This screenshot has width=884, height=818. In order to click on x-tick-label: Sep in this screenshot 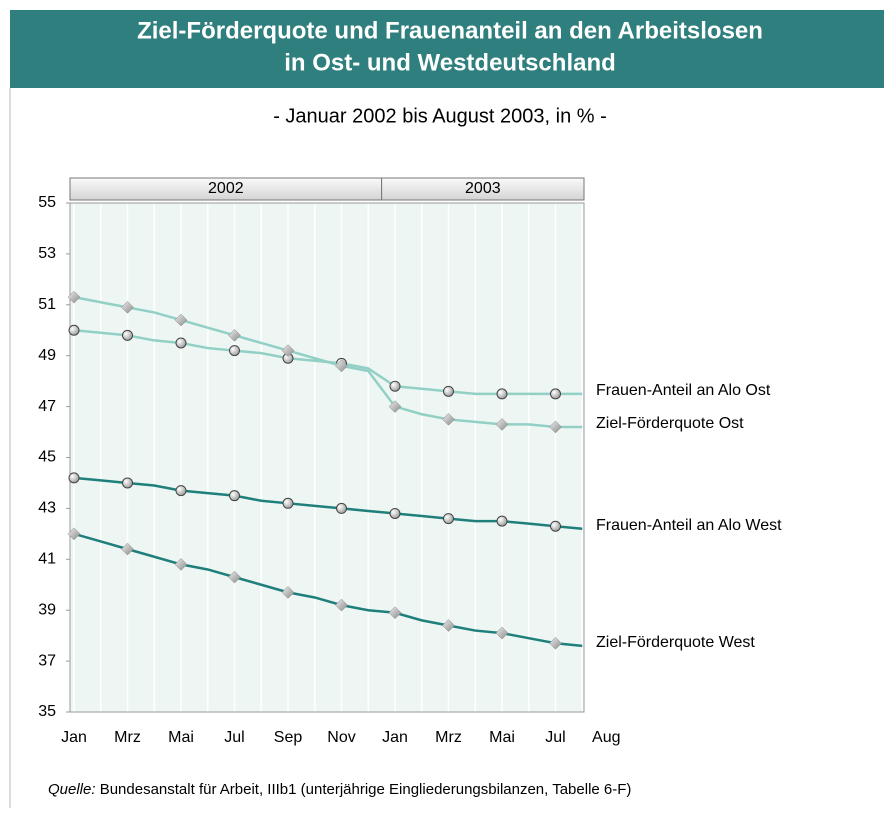, I will do `click(288, 737)`.